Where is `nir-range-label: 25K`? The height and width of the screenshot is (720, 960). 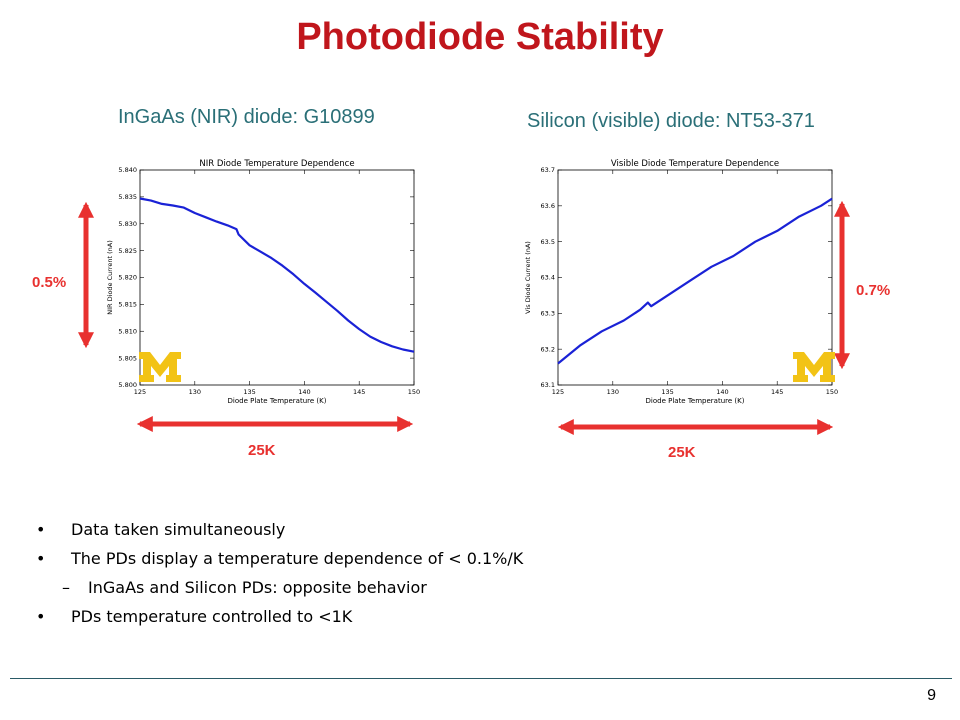 nir-range-label: 25K is located at coordinates (262, 450).